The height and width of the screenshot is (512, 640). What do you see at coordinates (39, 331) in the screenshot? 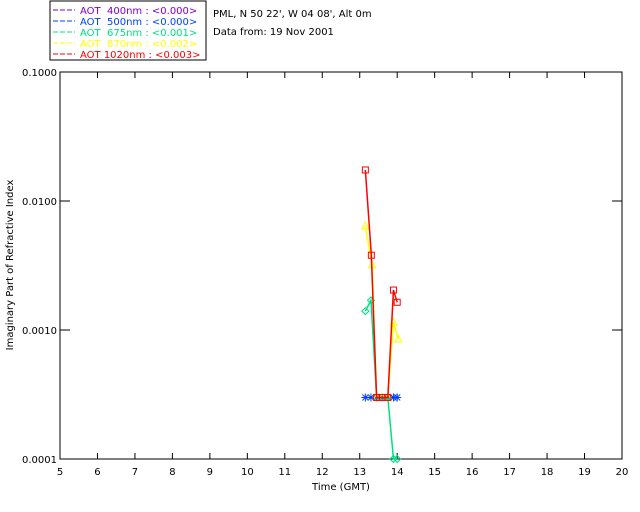
I see `y-tick-label: 0.0010` at bounding box center [39, 331].